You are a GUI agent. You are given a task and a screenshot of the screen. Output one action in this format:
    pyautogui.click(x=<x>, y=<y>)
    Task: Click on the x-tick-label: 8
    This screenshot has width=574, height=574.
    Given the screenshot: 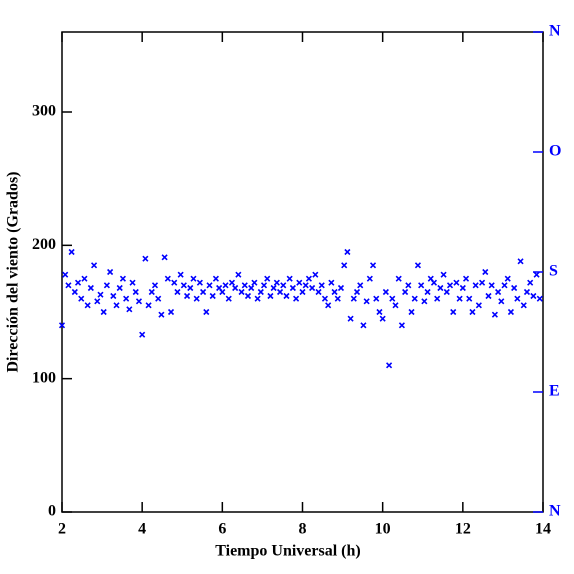 What is the action you would take?
    pyautogui.click(x=303, y=529)
    